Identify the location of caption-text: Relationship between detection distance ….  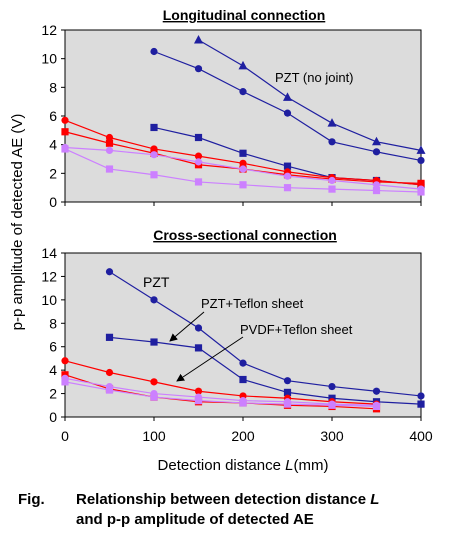
(261, 510).